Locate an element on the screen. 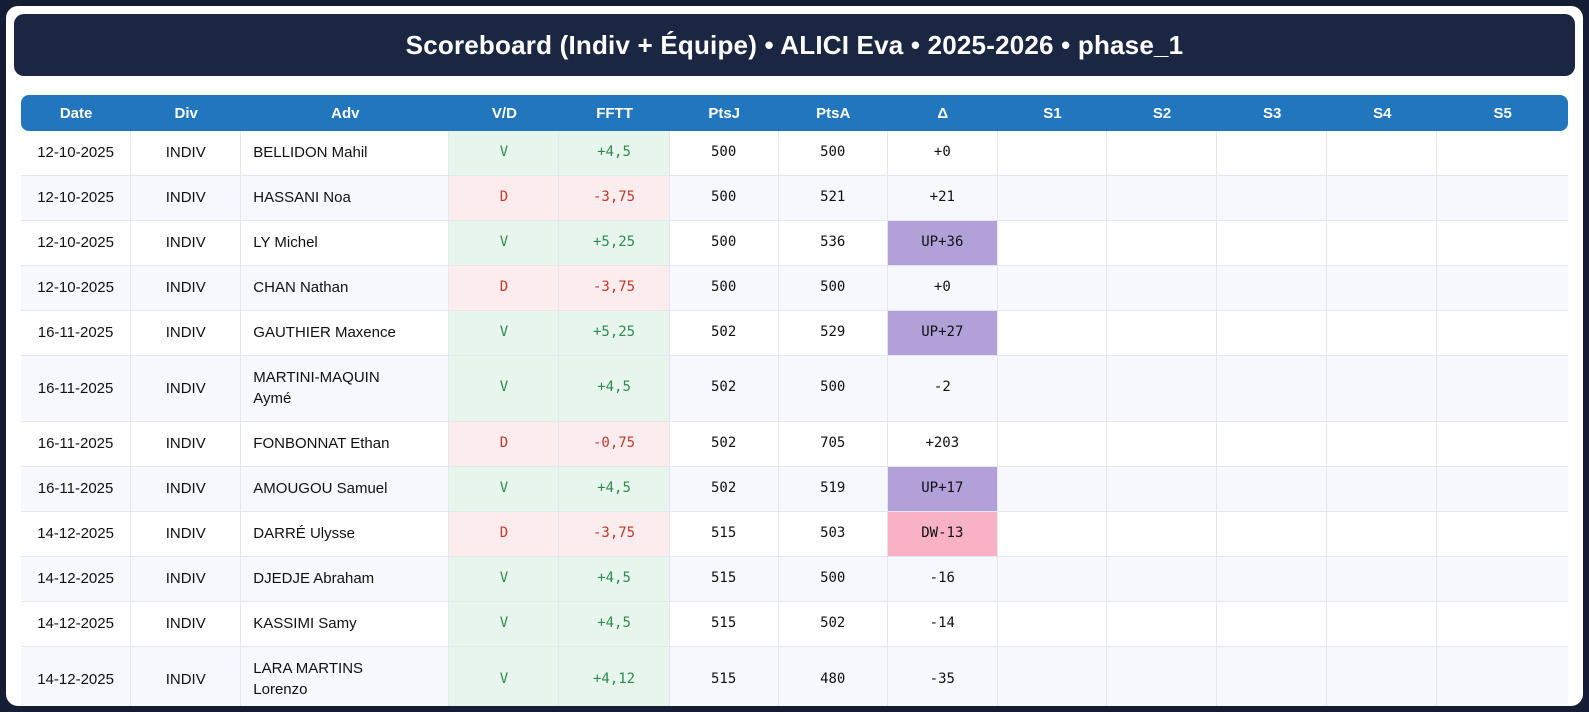 This screenshot has width=1589, height=712. column-header-fftt: FFTT is located at coordinates (614, 113).